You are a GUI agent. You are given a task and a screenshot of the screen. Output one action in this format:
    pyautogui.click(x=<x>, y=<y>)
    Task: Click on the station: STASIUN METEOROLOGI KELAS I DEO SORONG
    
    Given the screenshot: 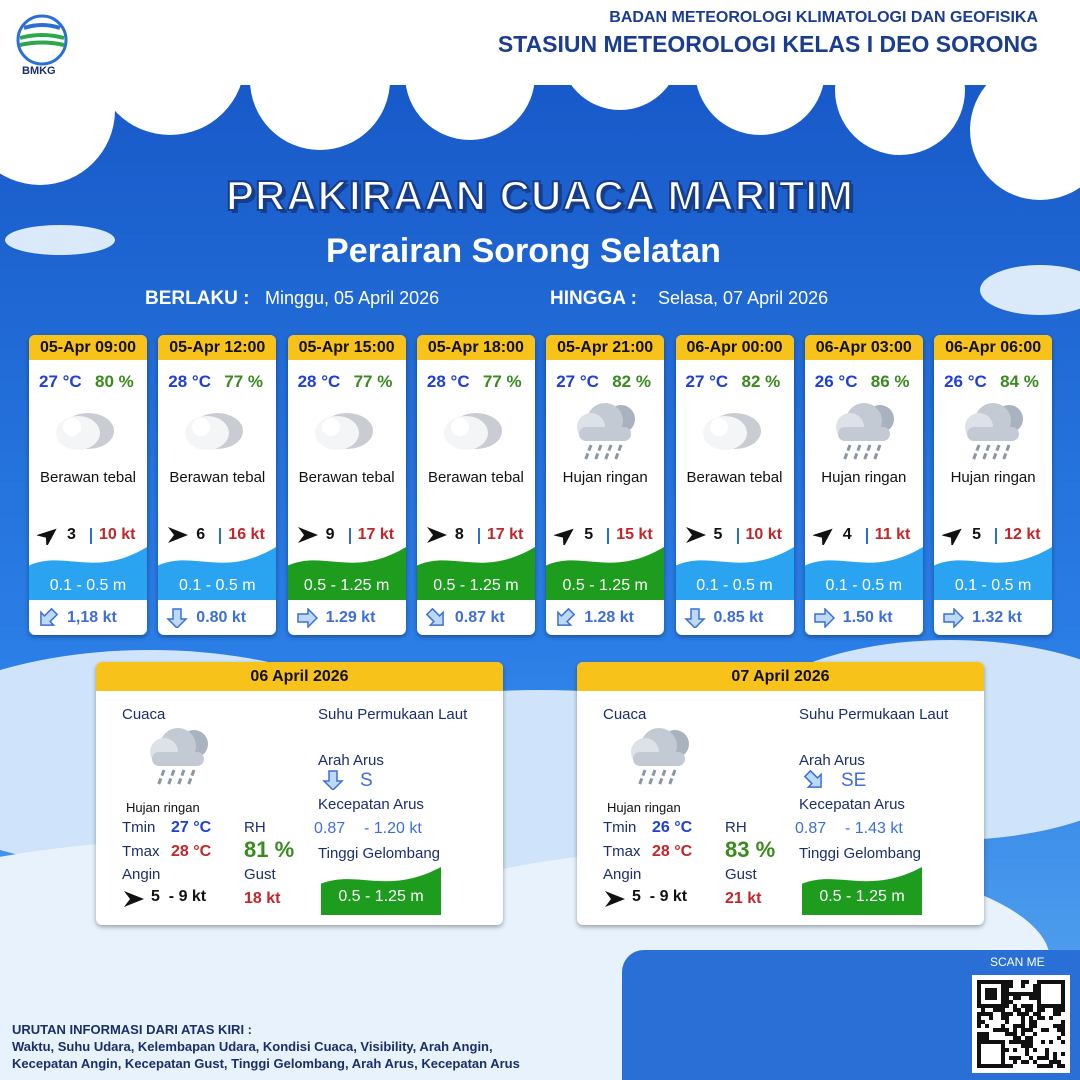 What is the action you would take?
    pyautogui.click(x=767, y=44)
    